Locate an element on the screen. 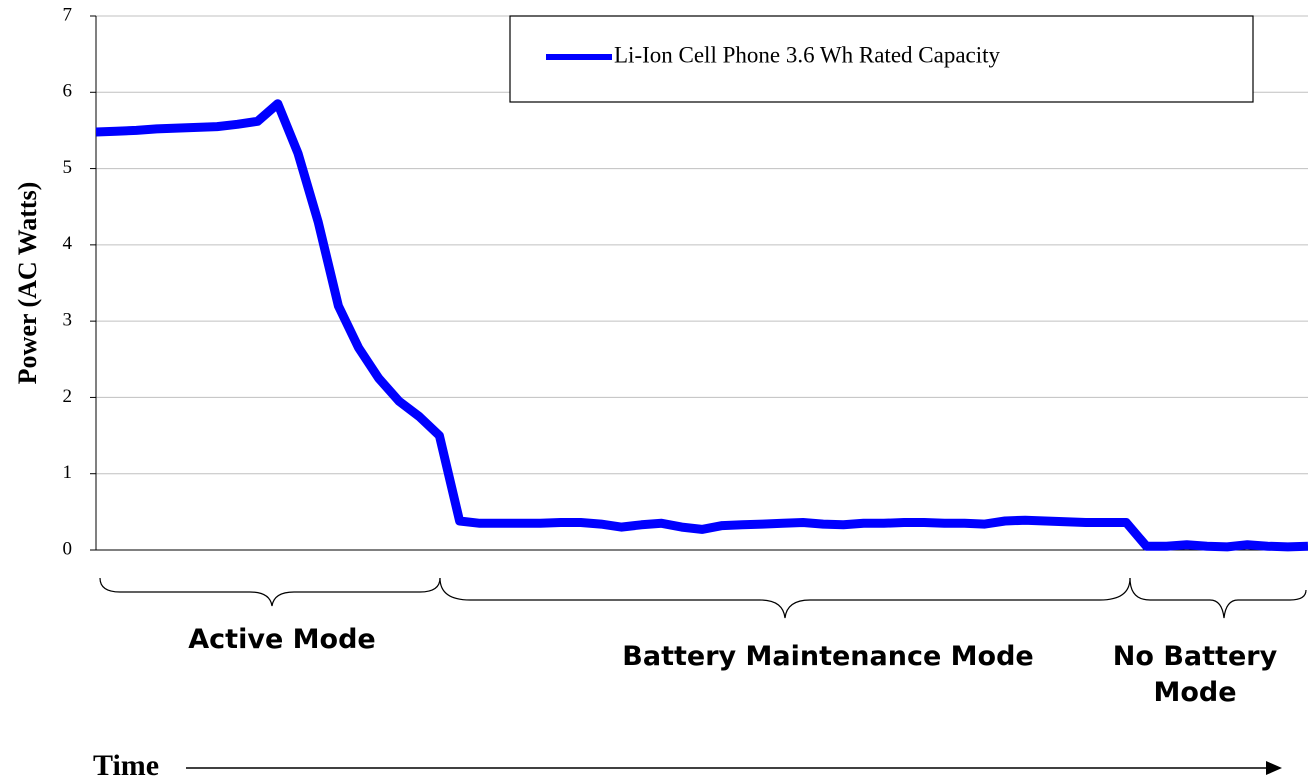 This screenshot has height=781, width=1308. y-tick-label: 0 is located at coordinates (68, 548).